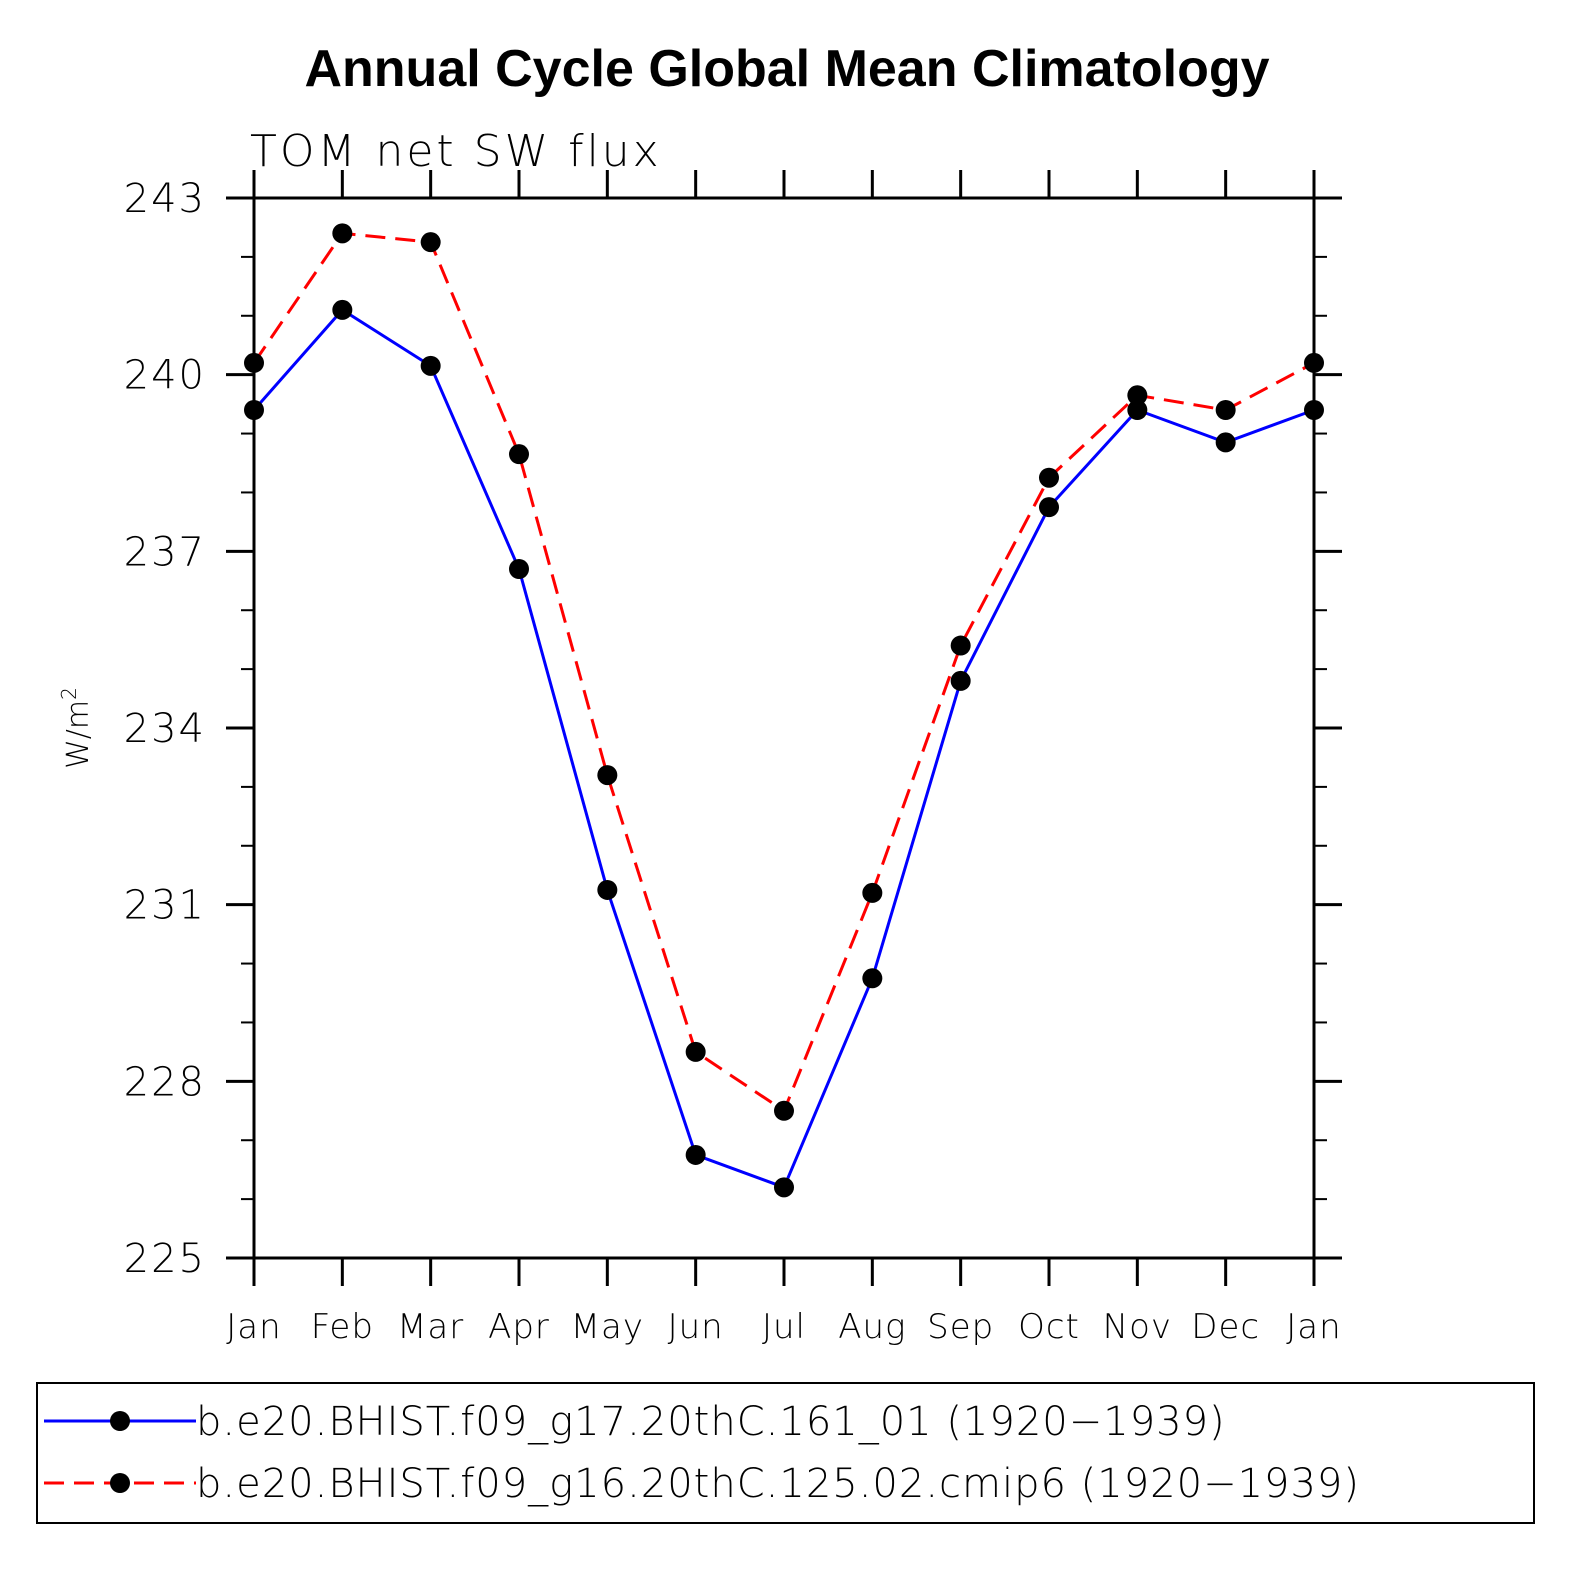 The height and width of the screenshot is (1574, 1574). I want to click on y-tick-label: 240, so click(165, 376).